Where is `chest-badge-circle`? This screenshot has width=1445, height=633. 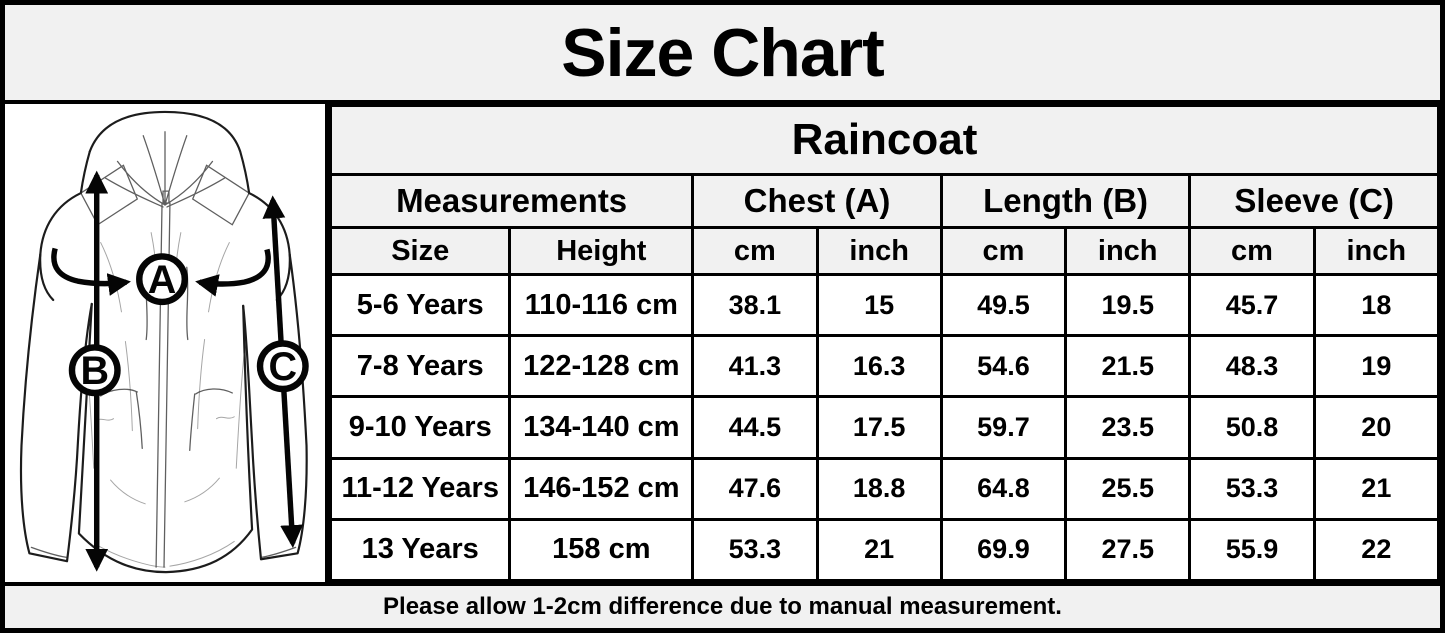 chest-badge-circle is located at coordinates (162, 279).